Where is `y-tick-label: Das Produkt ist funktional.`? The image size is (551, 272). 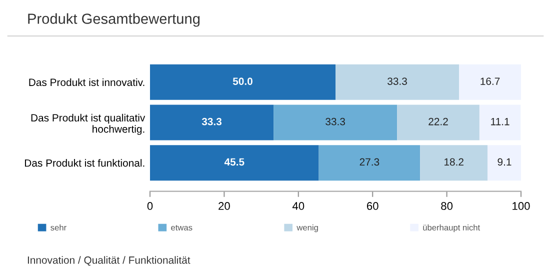 y-tick-label: Das Produkt ist funktional. is located at coordinates (84, 163).